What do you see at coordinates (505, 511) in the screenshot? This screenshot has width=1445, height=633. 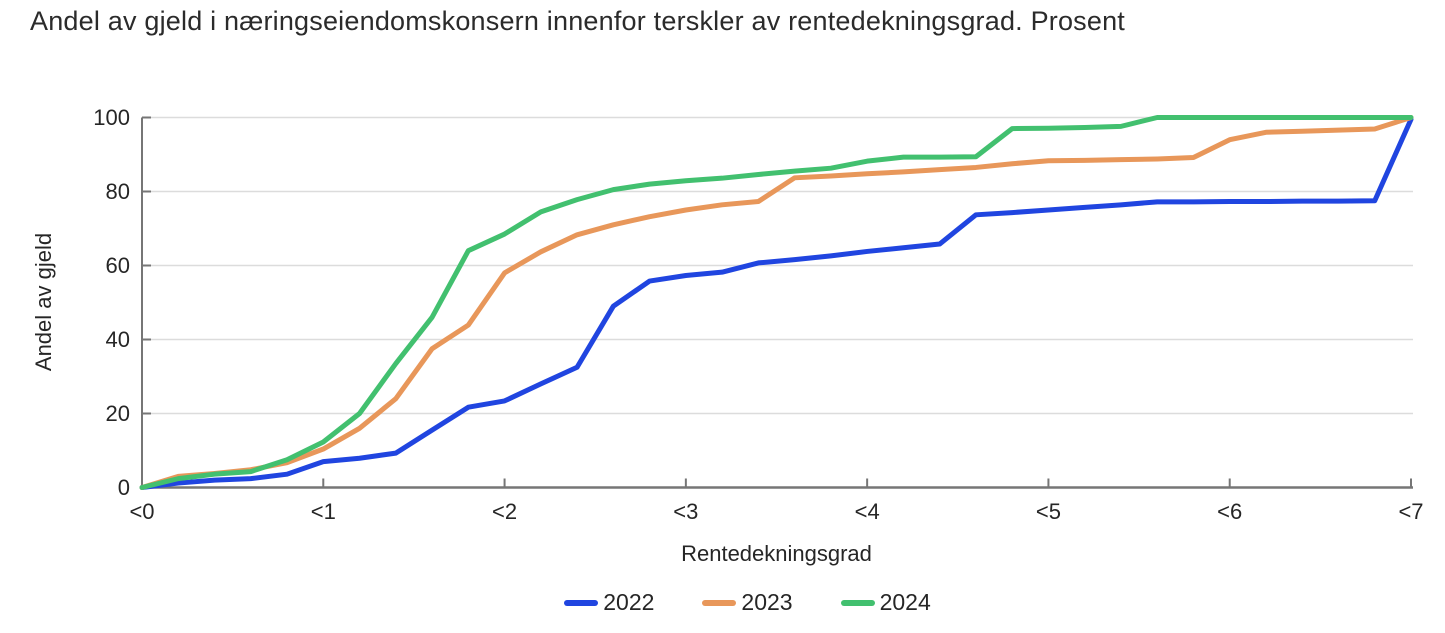 I see `x-tick-label: <2` at bounding box center [505, 511].